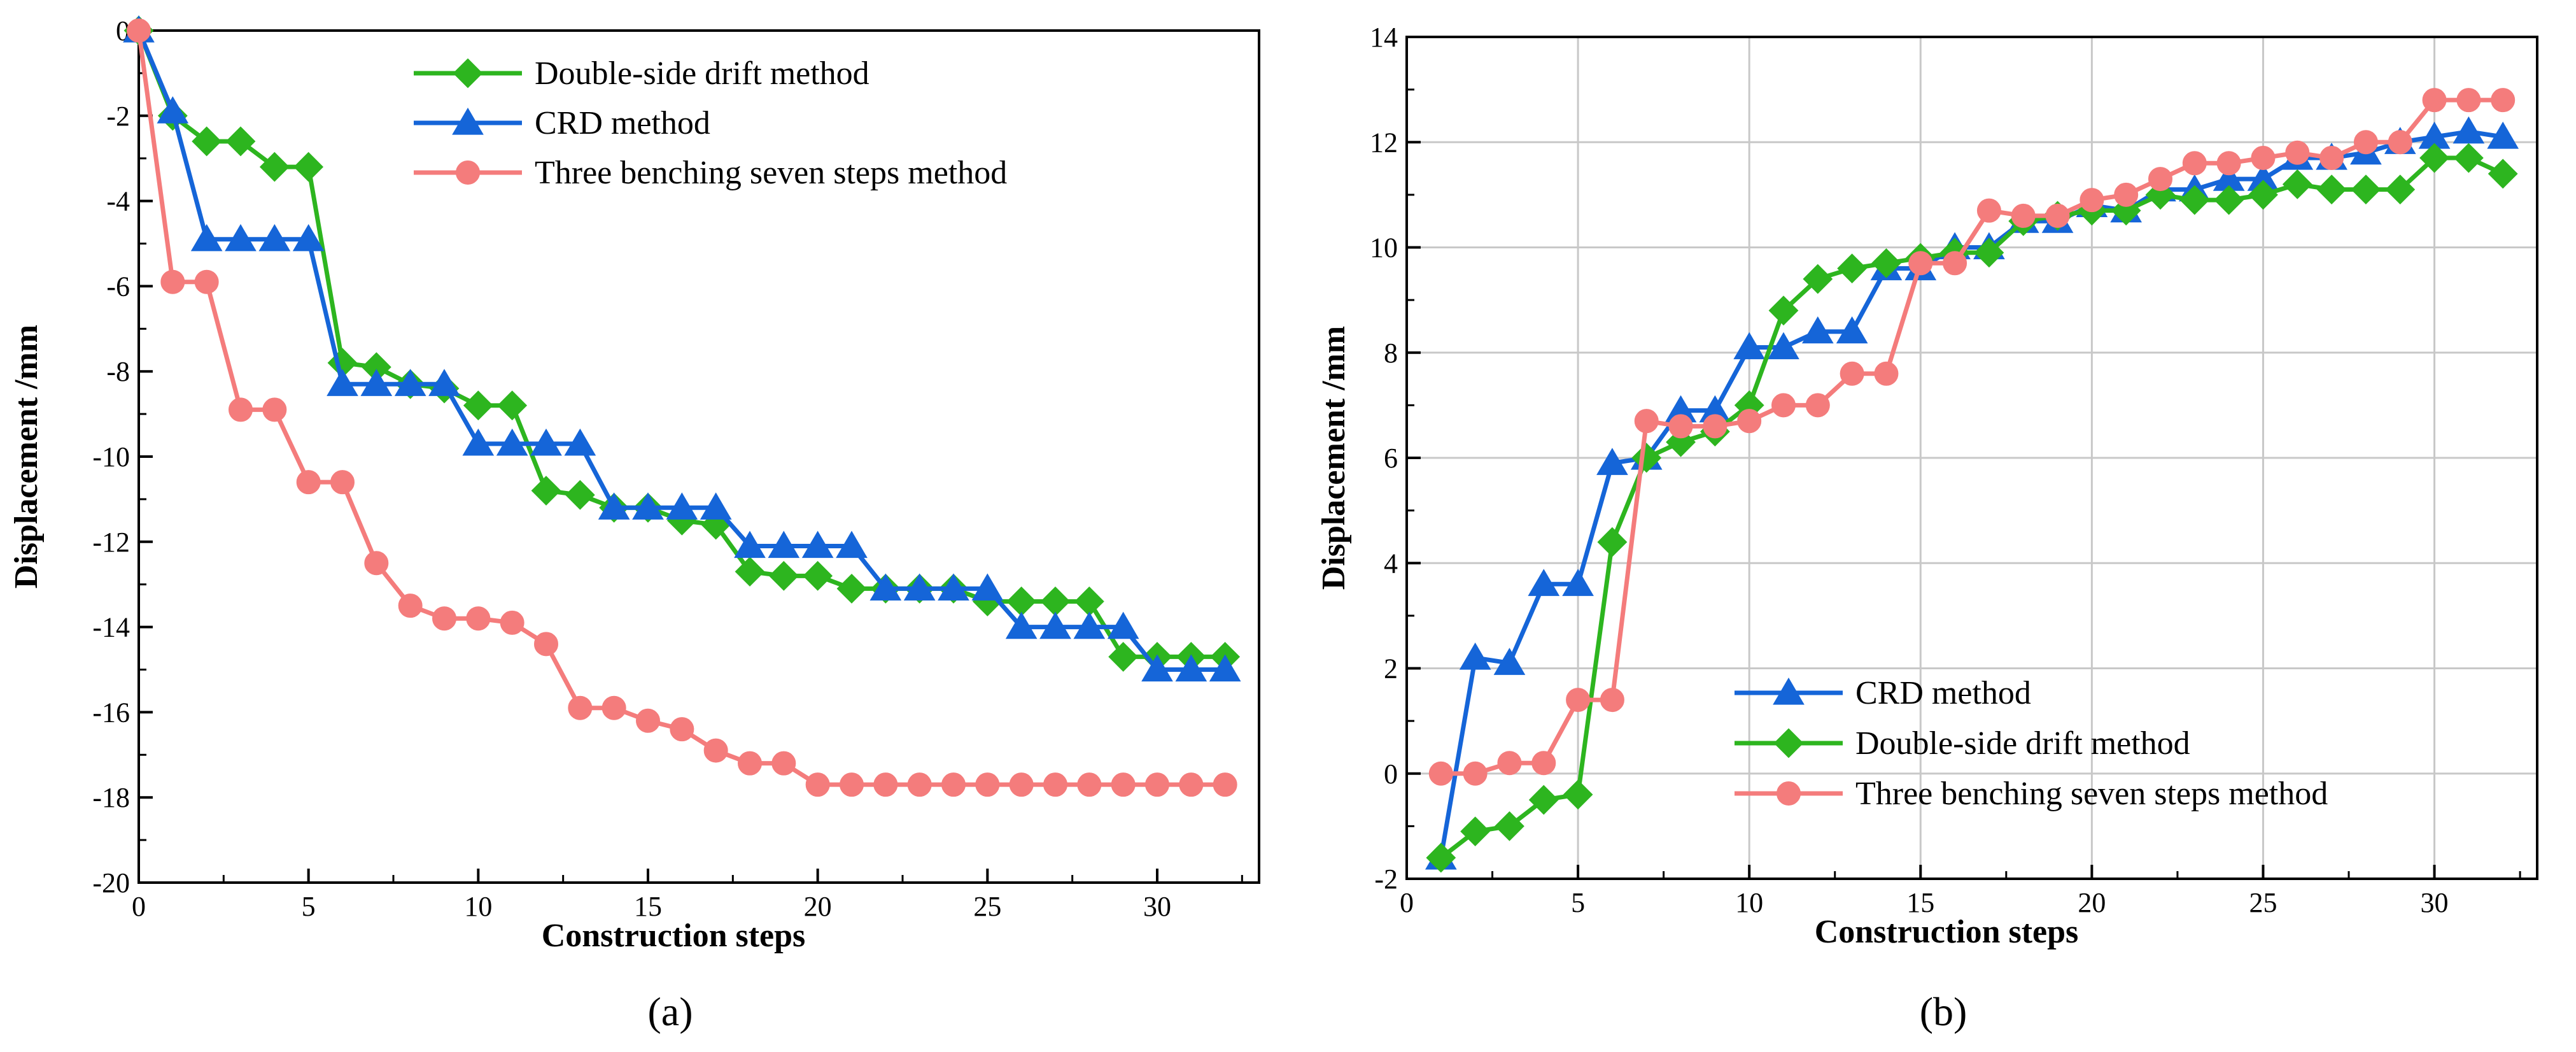 The height and width of the screenshot is (1052, 2576). I want to click on y-tick-label: -16, so click(111, 712).